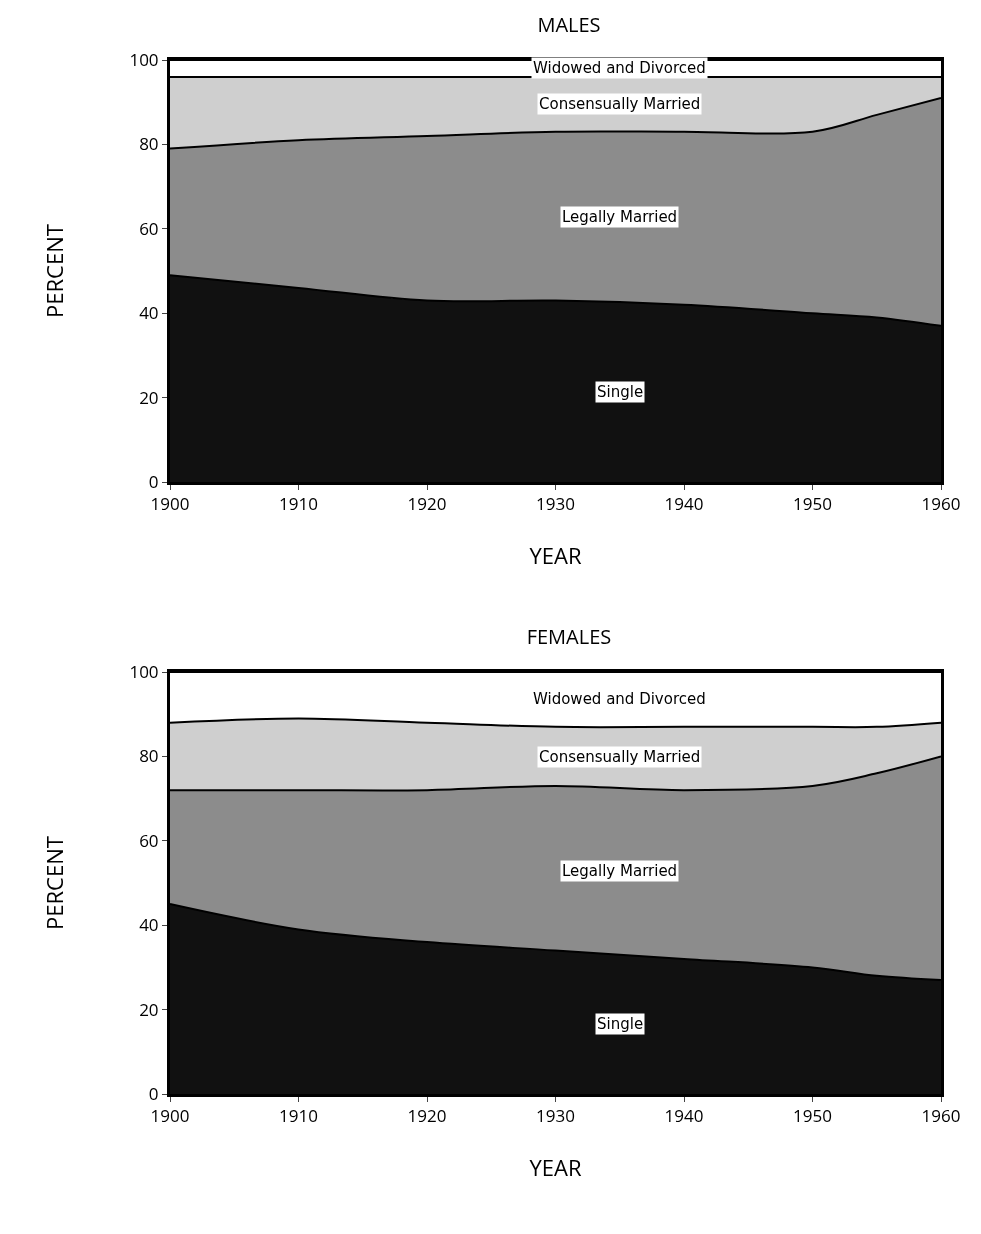  Describe the element at coordinates (569, 25) in the screenshot. I see `chart-title: MALES` at that location.